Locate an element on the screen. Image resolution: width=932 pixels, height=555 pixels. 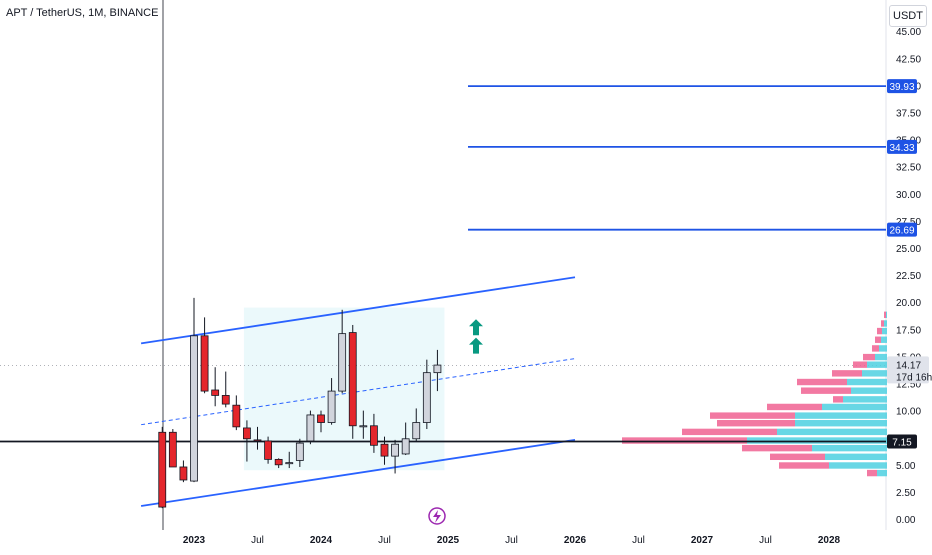
currency-button: USDT is located at coordinates (908, 16).